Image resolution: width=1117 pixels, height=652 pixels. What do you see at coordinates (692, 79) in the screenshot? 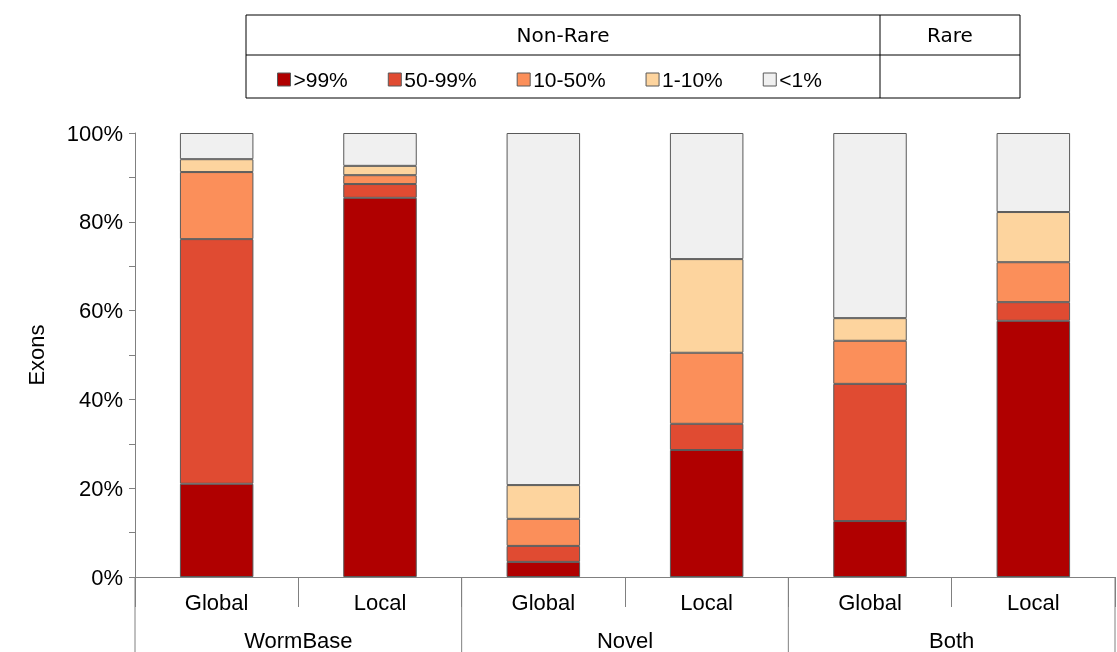
I see `legend-label: 1-10%` at bounding box center [692, 79].